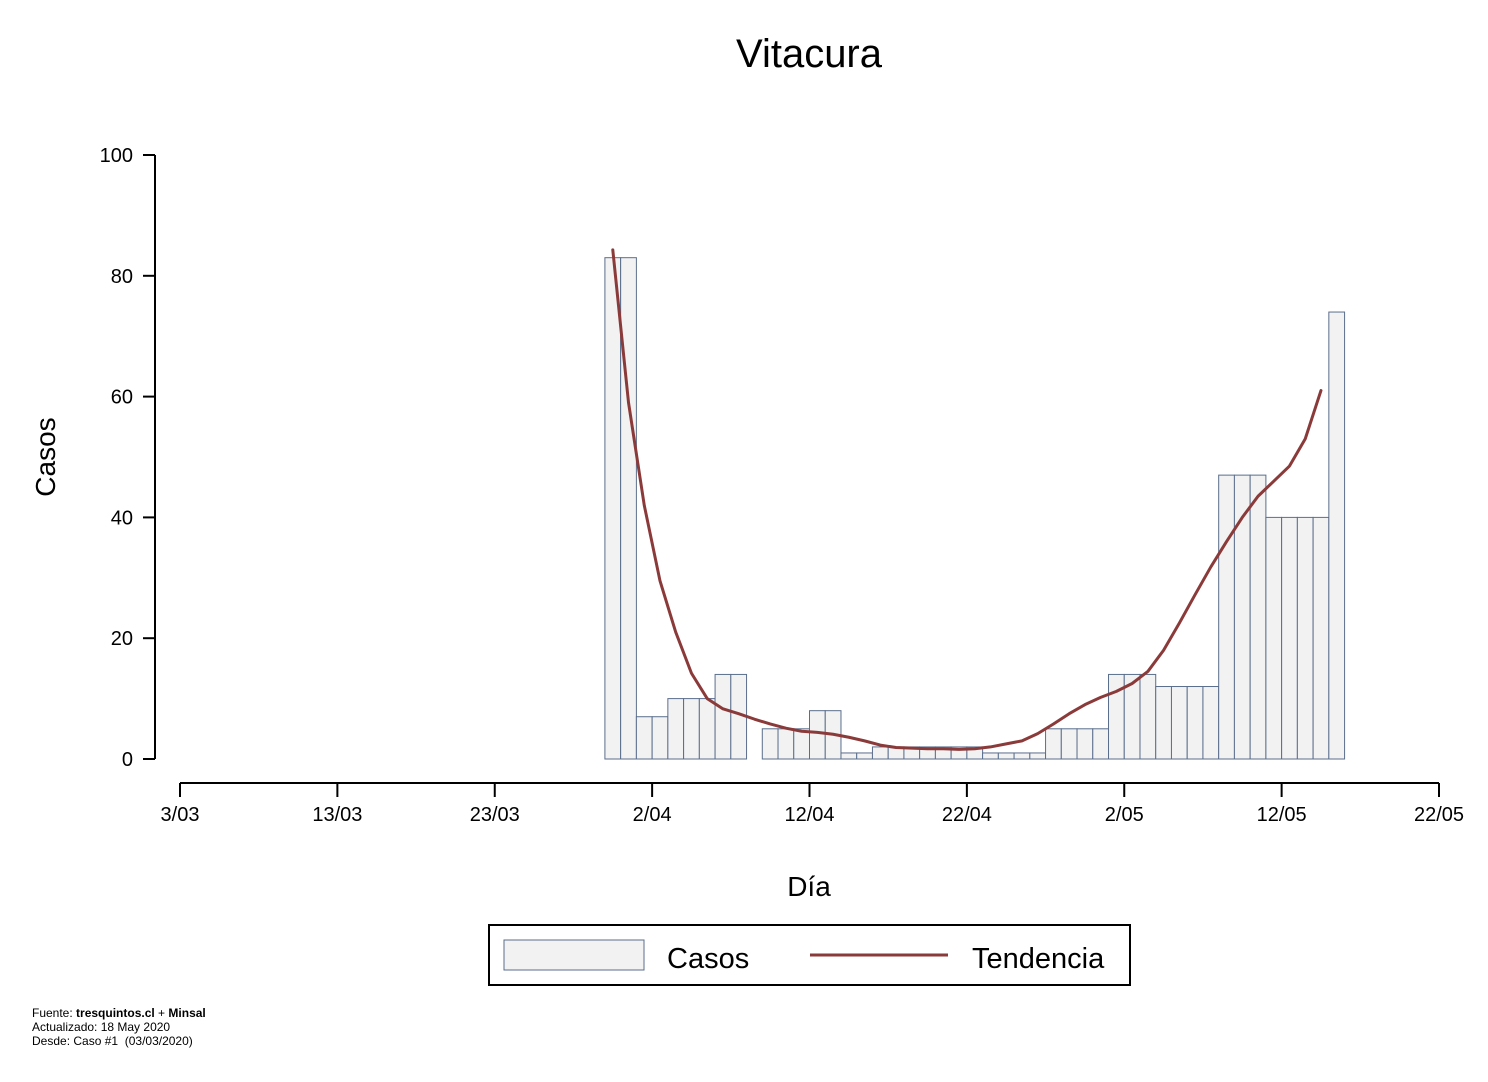  Describe the element at coordinates (45, 456) in the screenshot. I see `y-axis-label: Casos` at that location.